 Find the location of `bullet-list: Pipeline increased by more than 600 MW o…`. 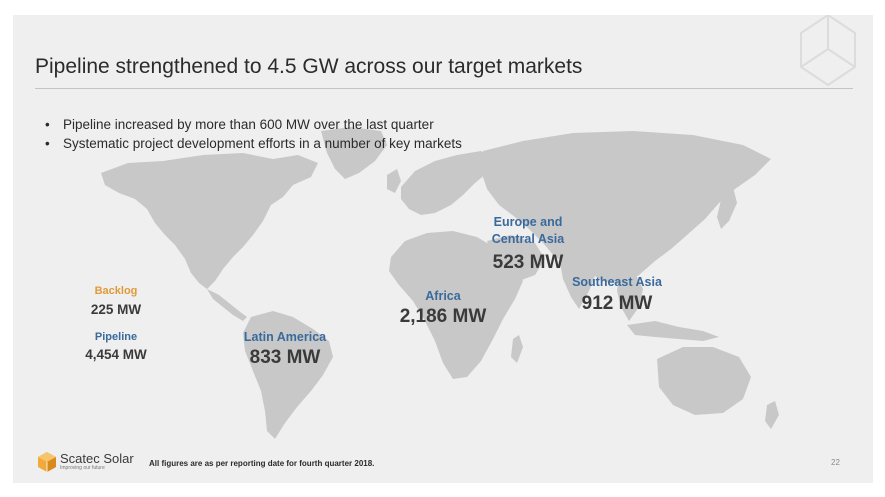

bullet-list: Pipeline increased by more than 600 MW o… is located at coordinates (251, 134).